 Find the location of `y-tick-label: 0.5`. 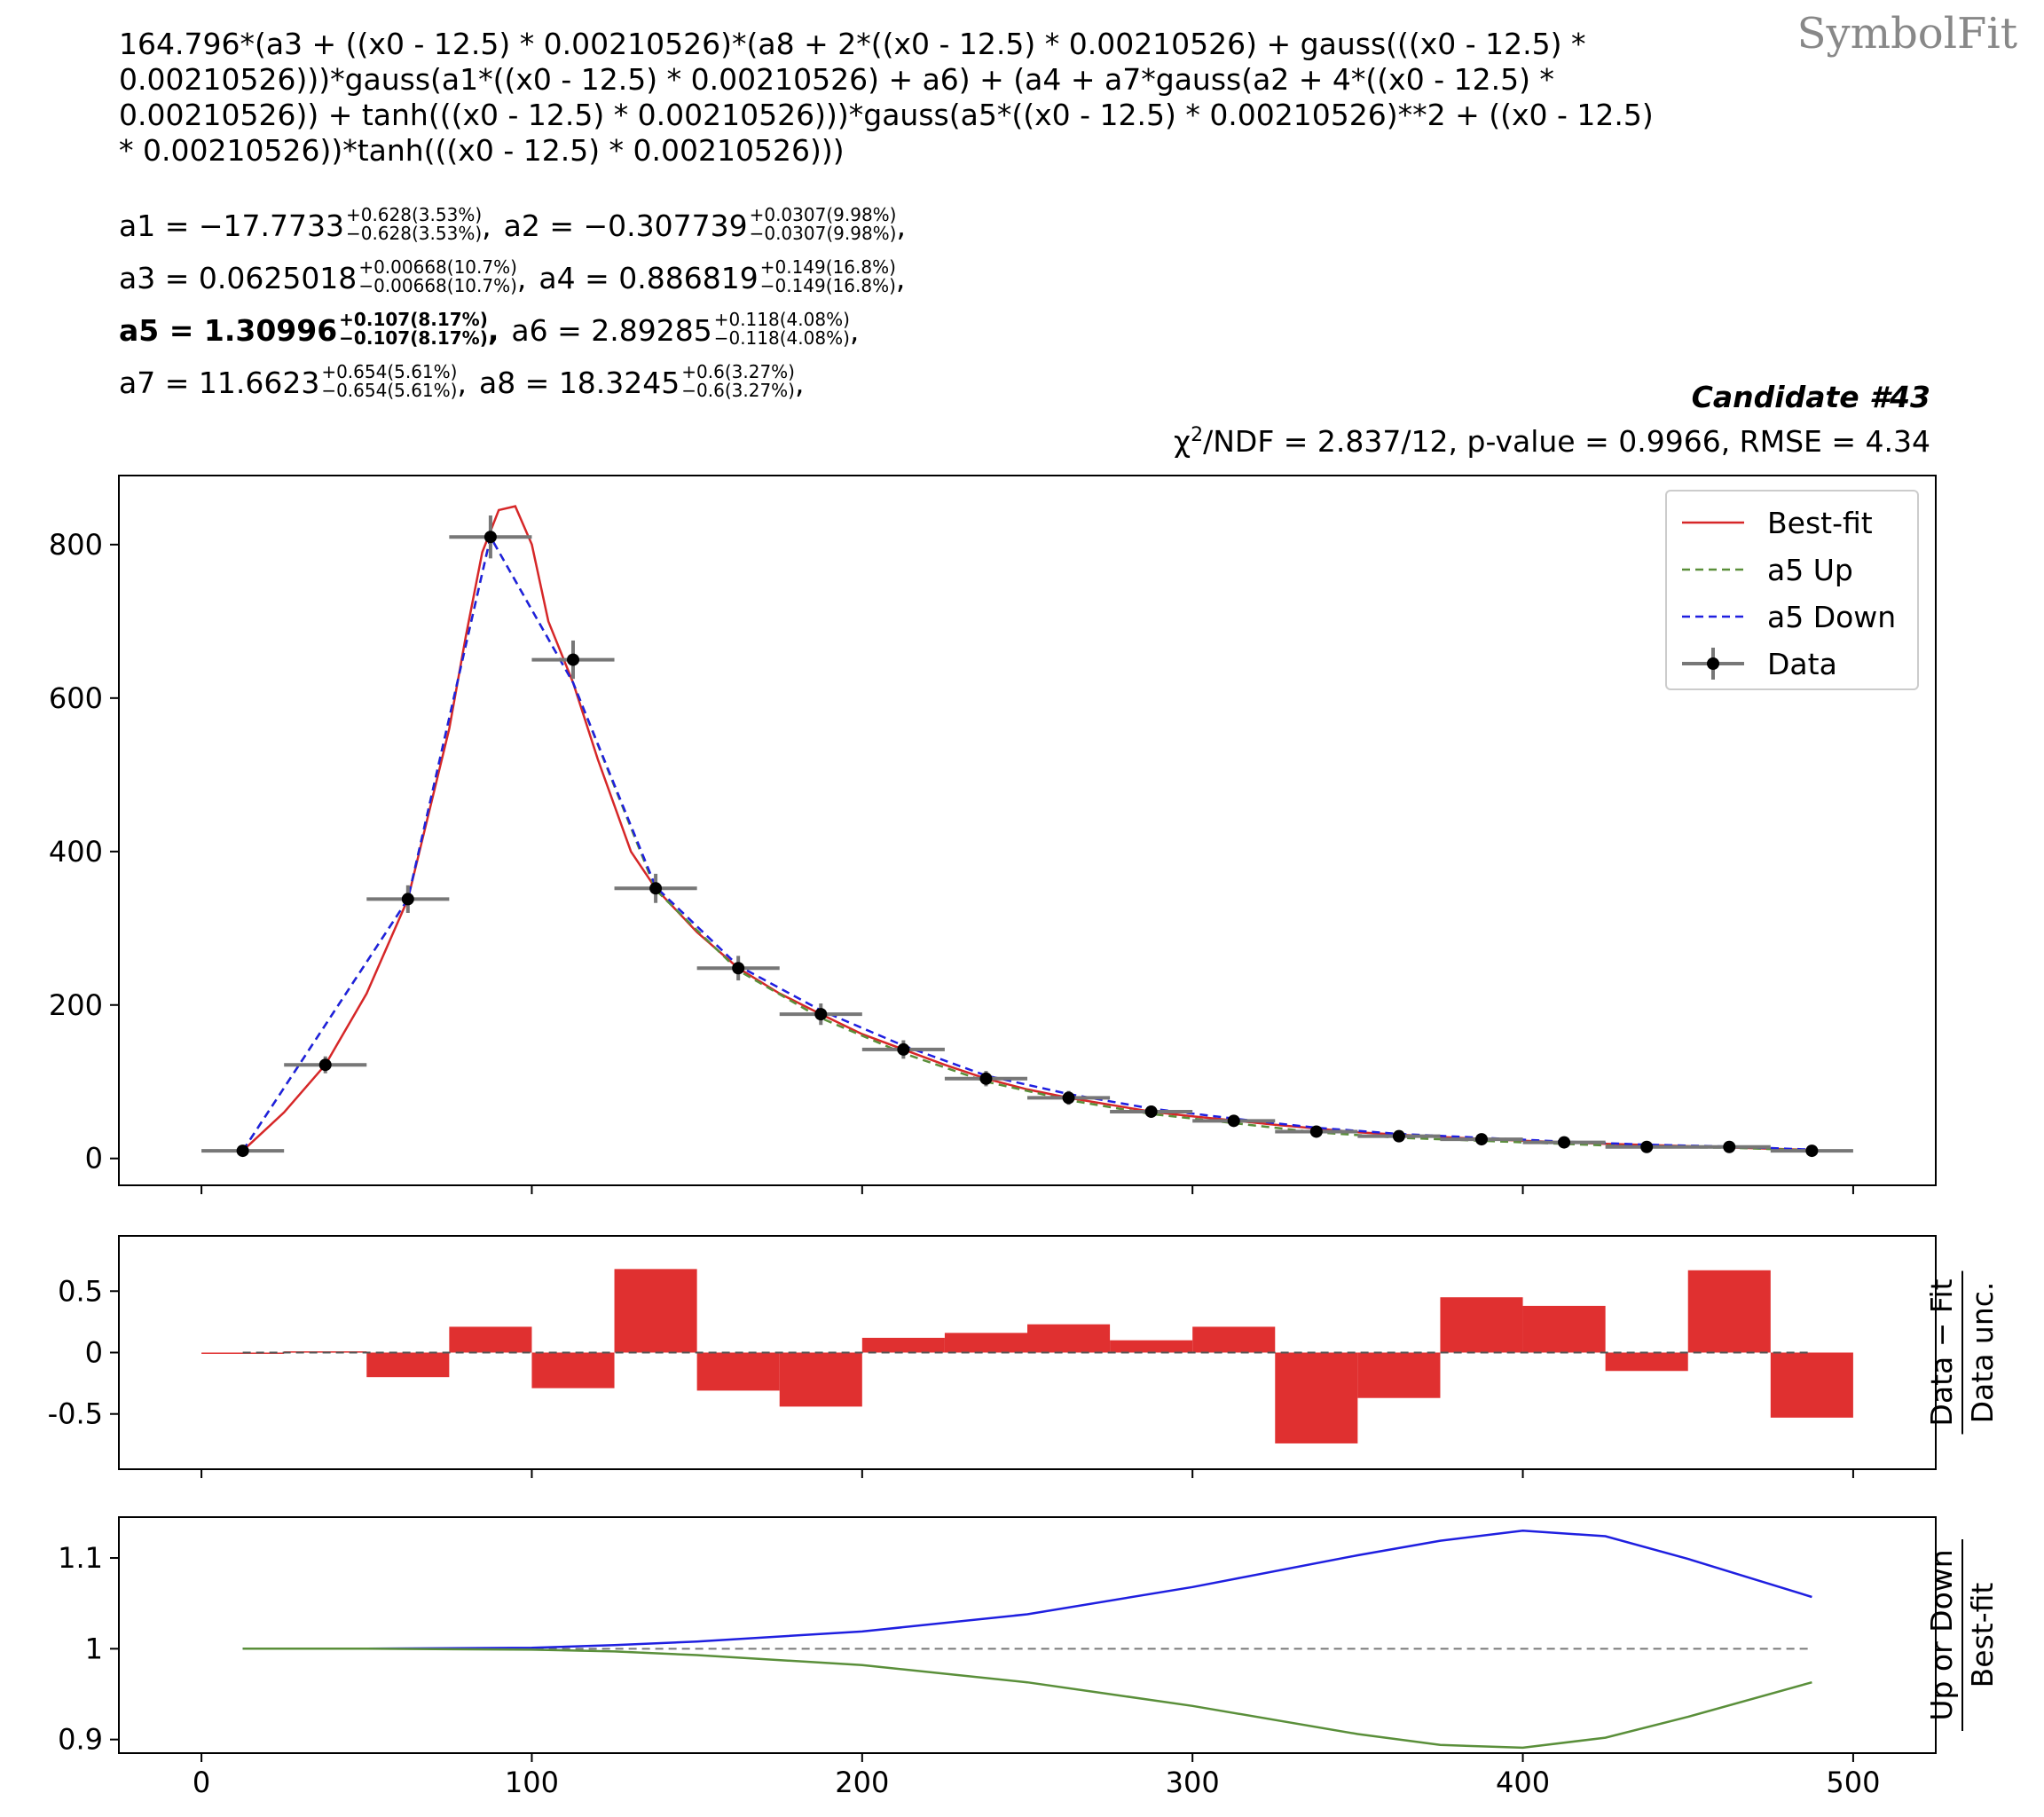

y-tick-label: 0.5 is located at coordinates (80, 1291).